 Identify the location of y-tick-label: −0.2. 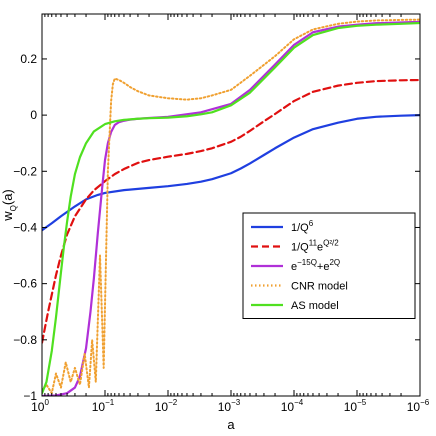
(25, 171).